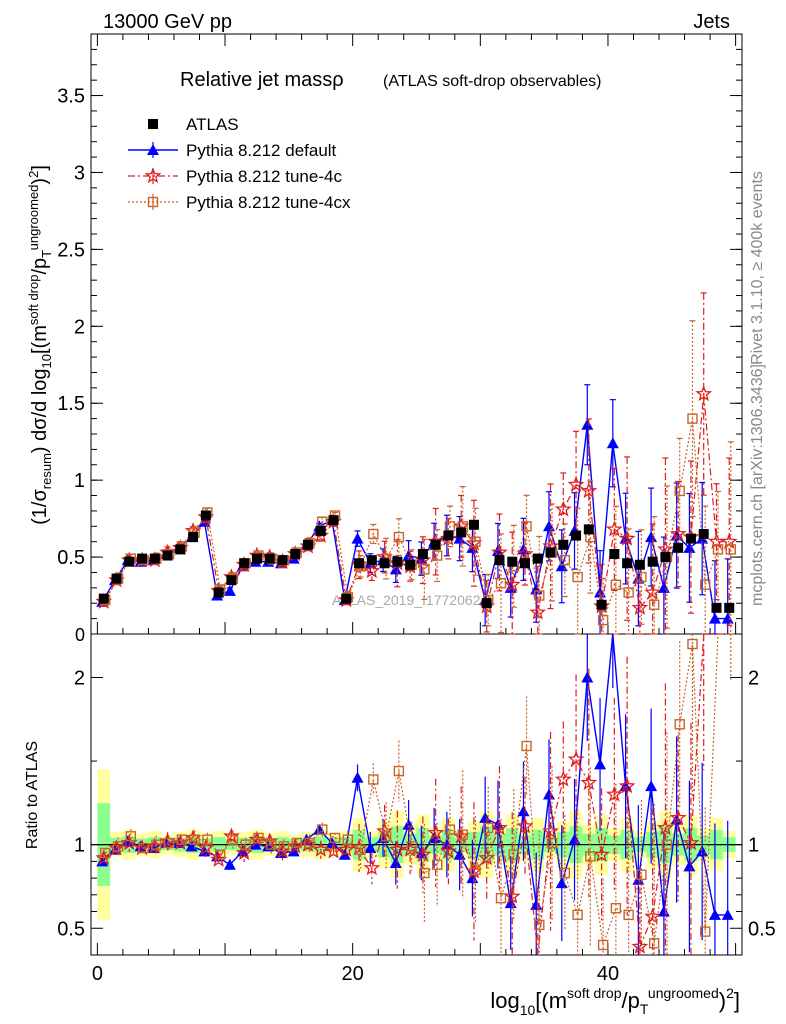  Describe the element at coordinates (261, 150) in the screenshot. I see `legend-label: Pythia 8.212 default` at that location.